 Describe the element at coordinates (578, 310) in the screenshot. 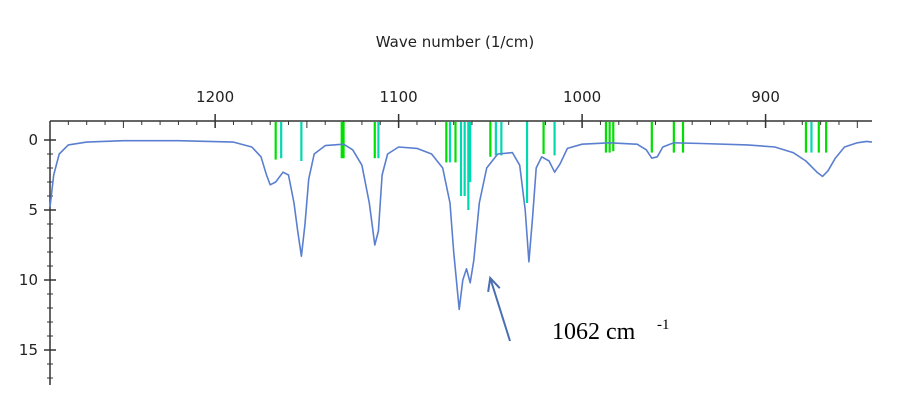

I see `annotation: 1062 cm -1` at that location.